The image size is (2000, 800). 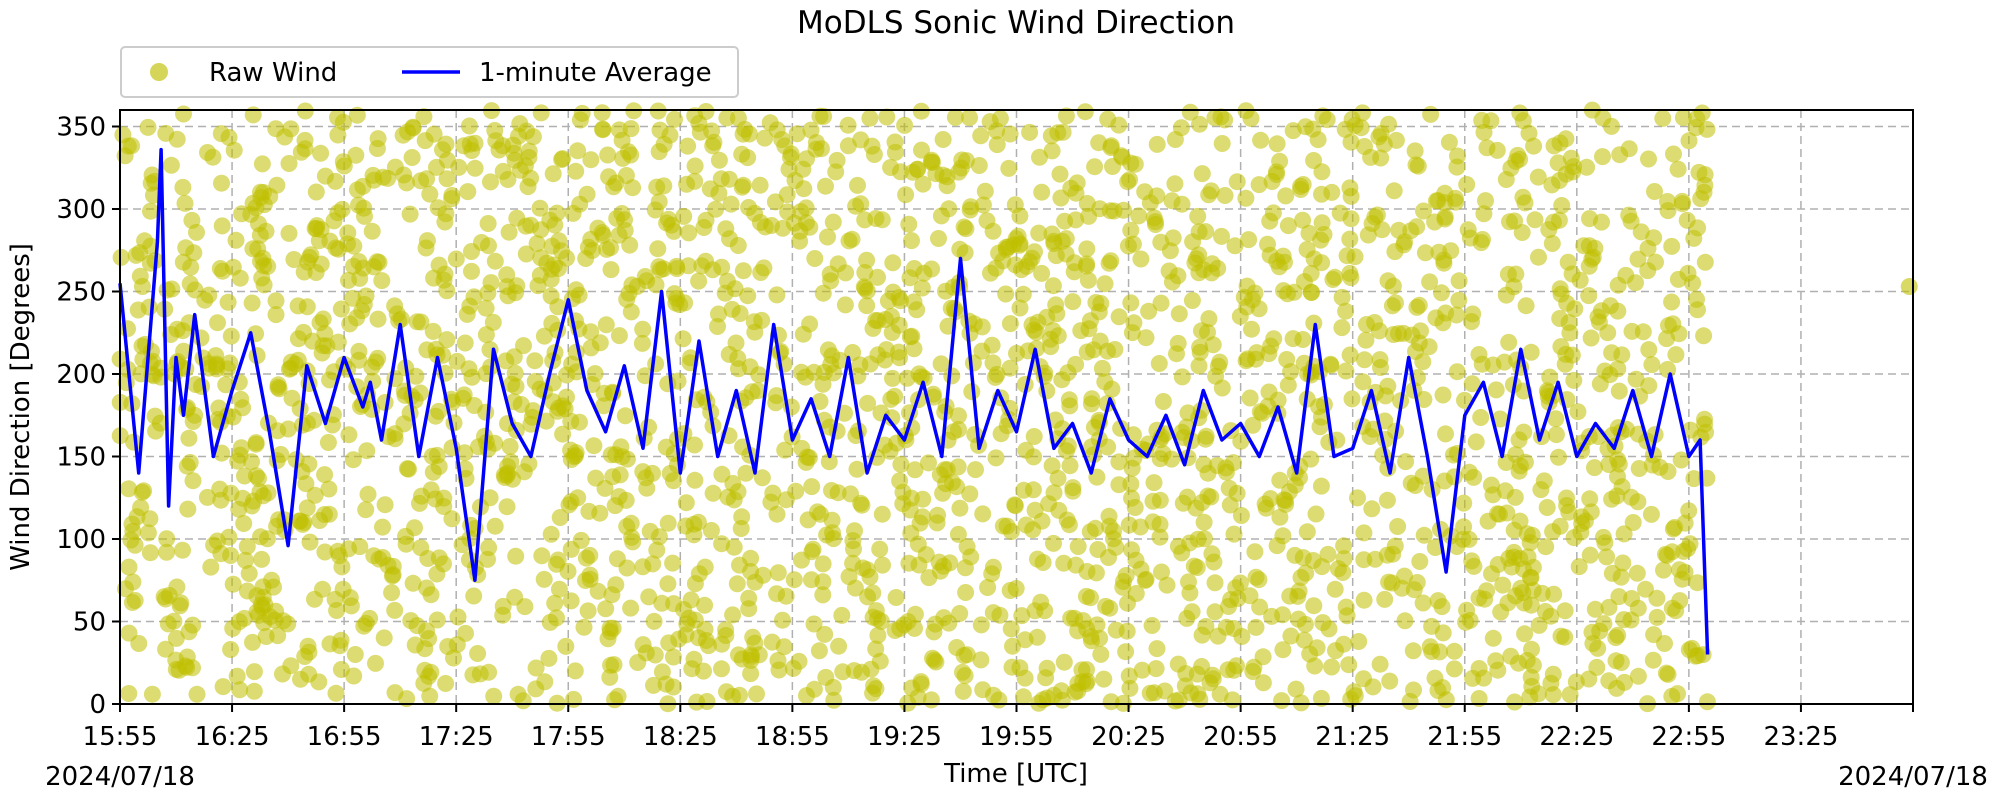 I want to click on x-tick-label: 19:25, so click(x=904, y=737).